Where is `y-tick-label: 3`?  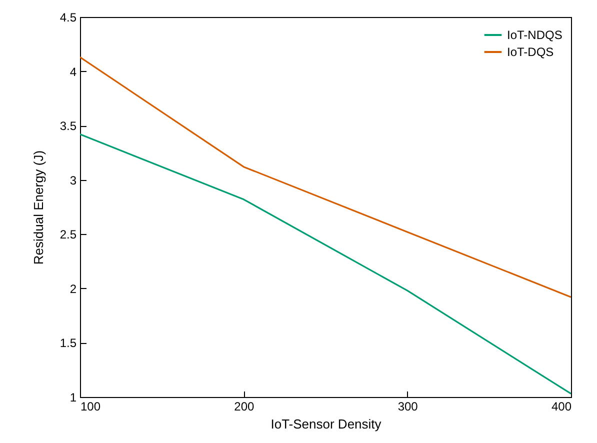
y-tick-label: 3 is located at coordinates (73, 180).